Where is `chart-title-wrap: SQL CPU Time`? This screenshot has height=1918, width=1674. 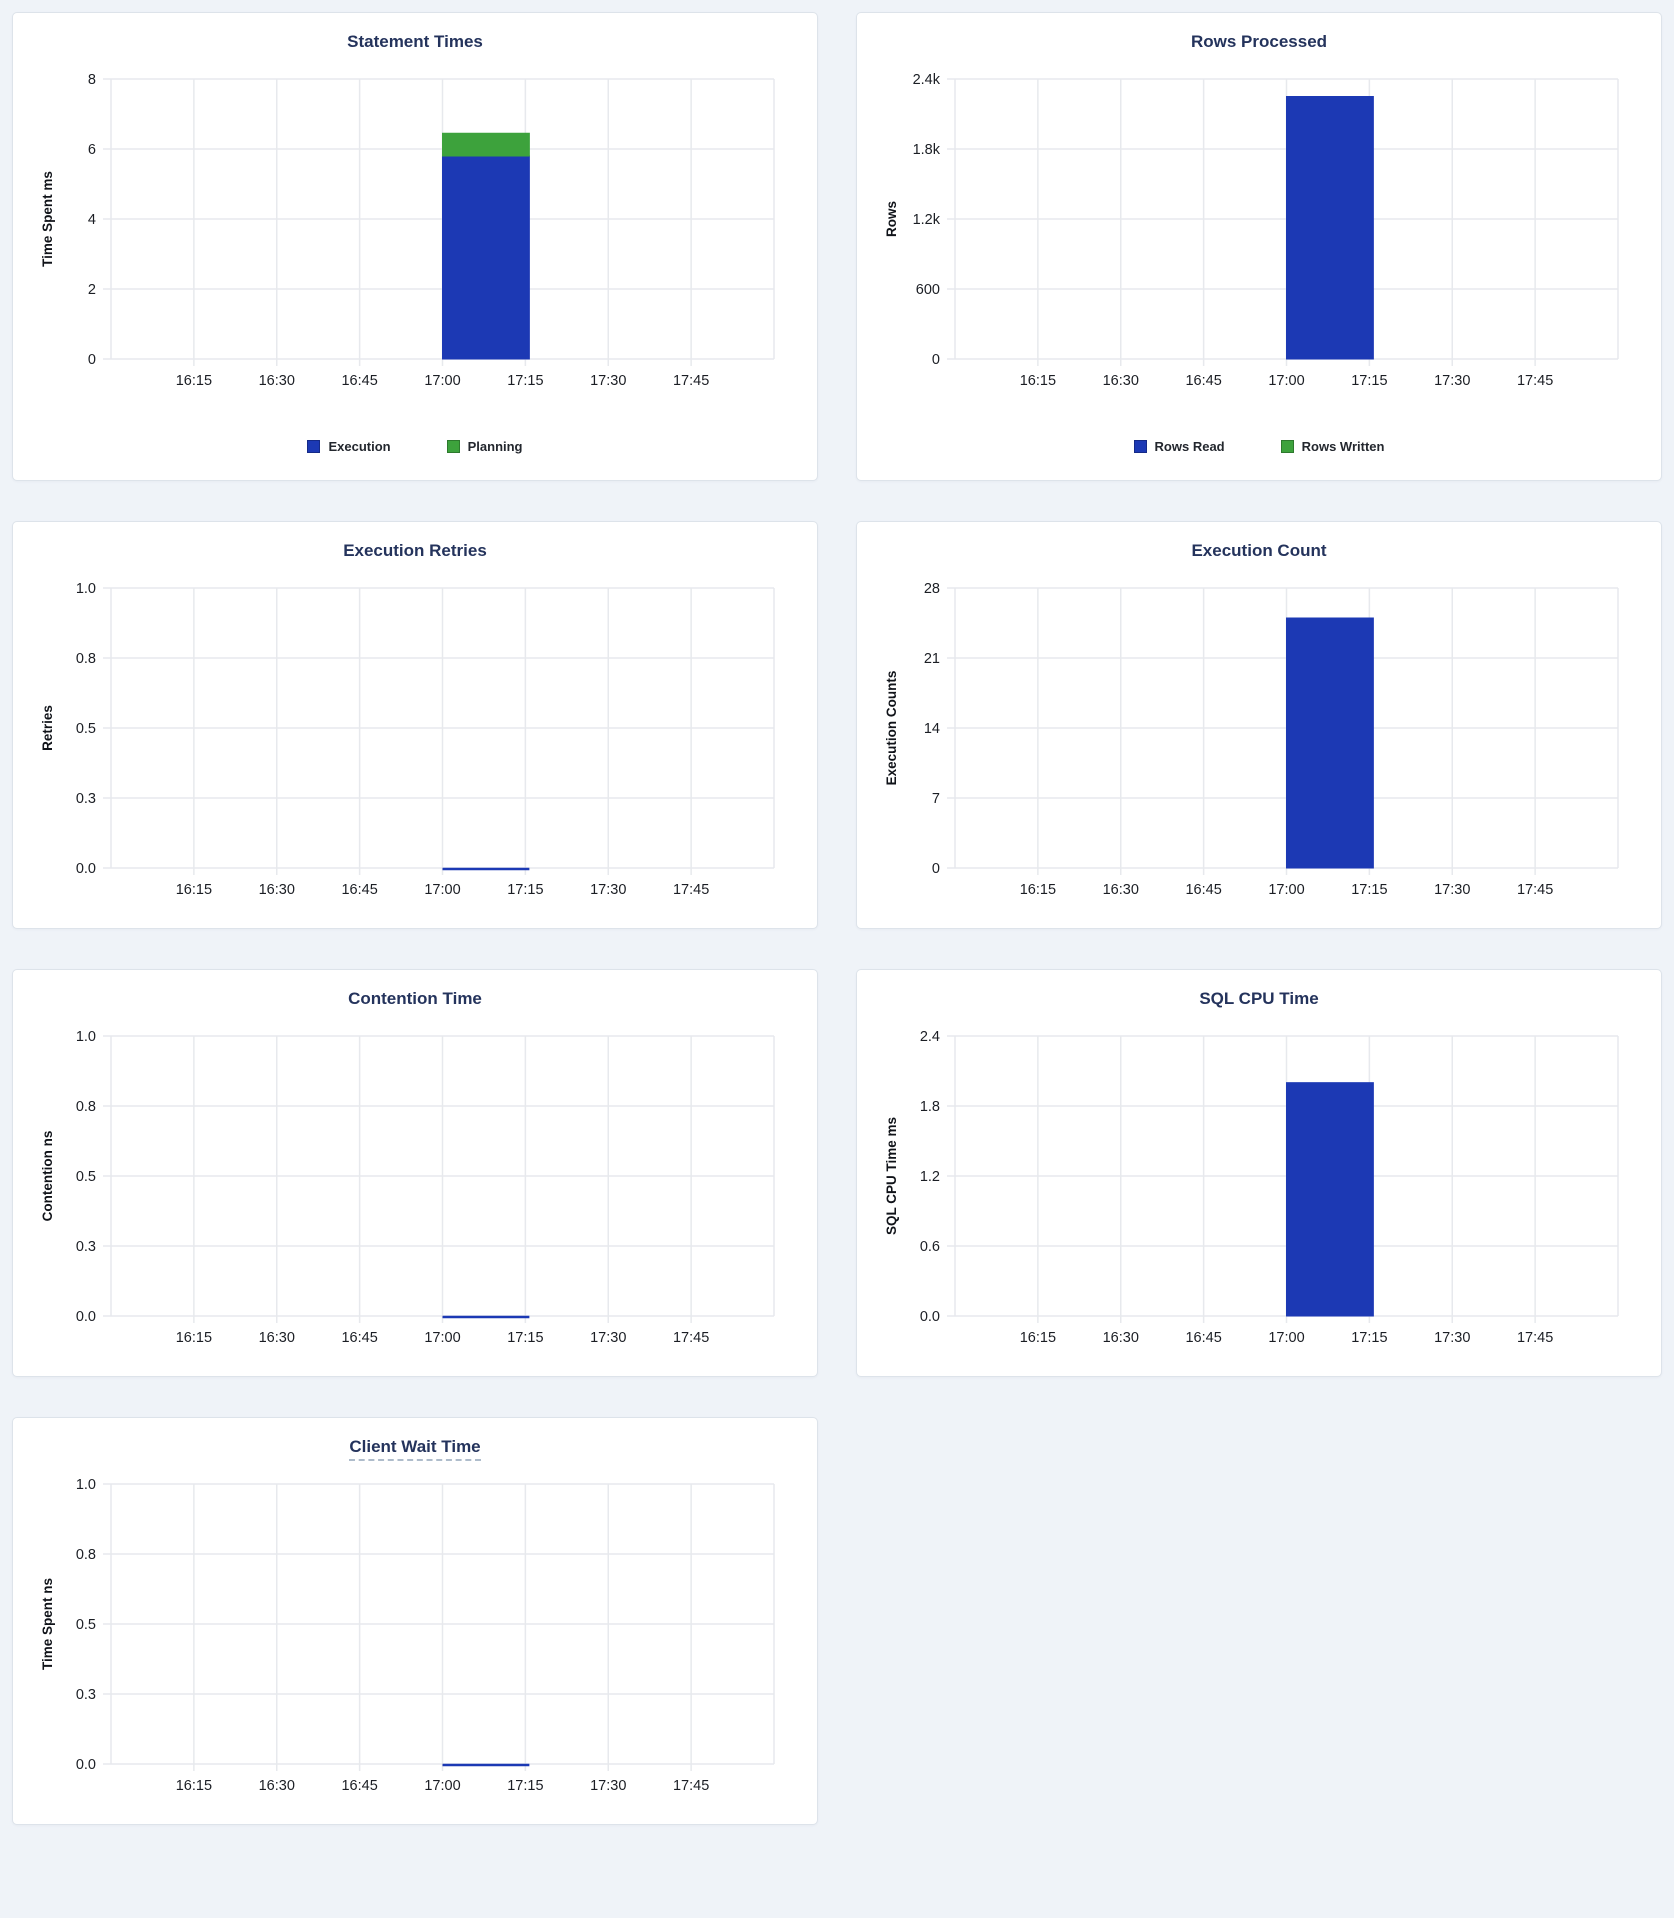 chart-title-wrap: SQL CPU Time is located at coordinates (1259, 999).